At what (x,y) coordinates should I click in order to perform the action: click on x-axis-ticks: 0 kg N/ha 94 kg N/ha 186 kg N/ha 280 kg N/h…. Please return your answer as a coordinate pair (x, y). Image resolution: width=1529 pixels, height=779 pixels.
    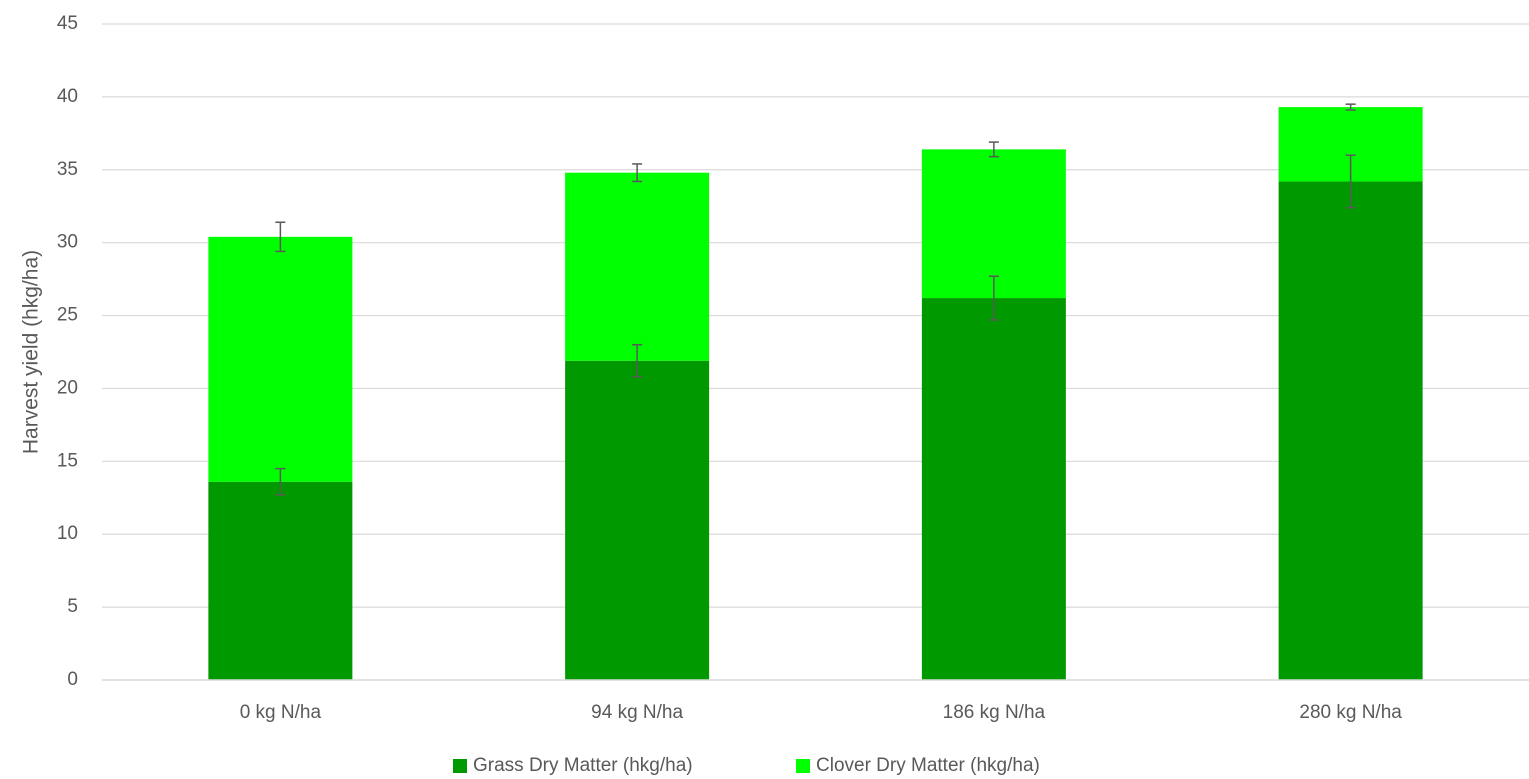
    Looking at the image, I should click on (821, 712).